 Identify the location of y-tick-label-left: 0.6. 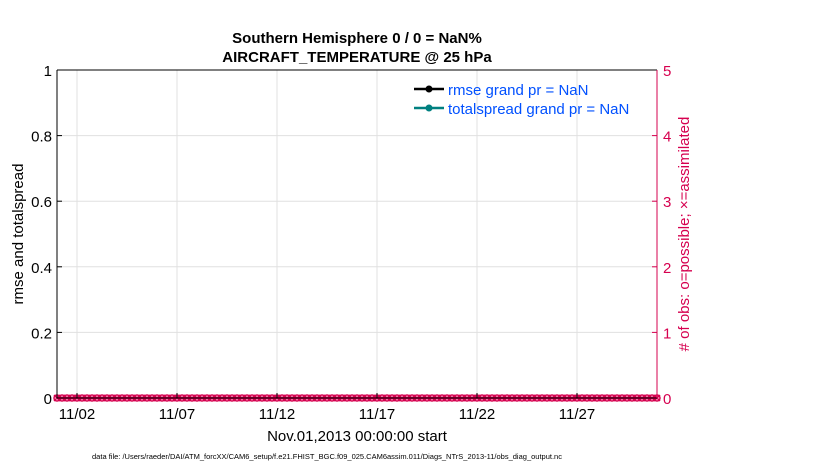
(41, 202).